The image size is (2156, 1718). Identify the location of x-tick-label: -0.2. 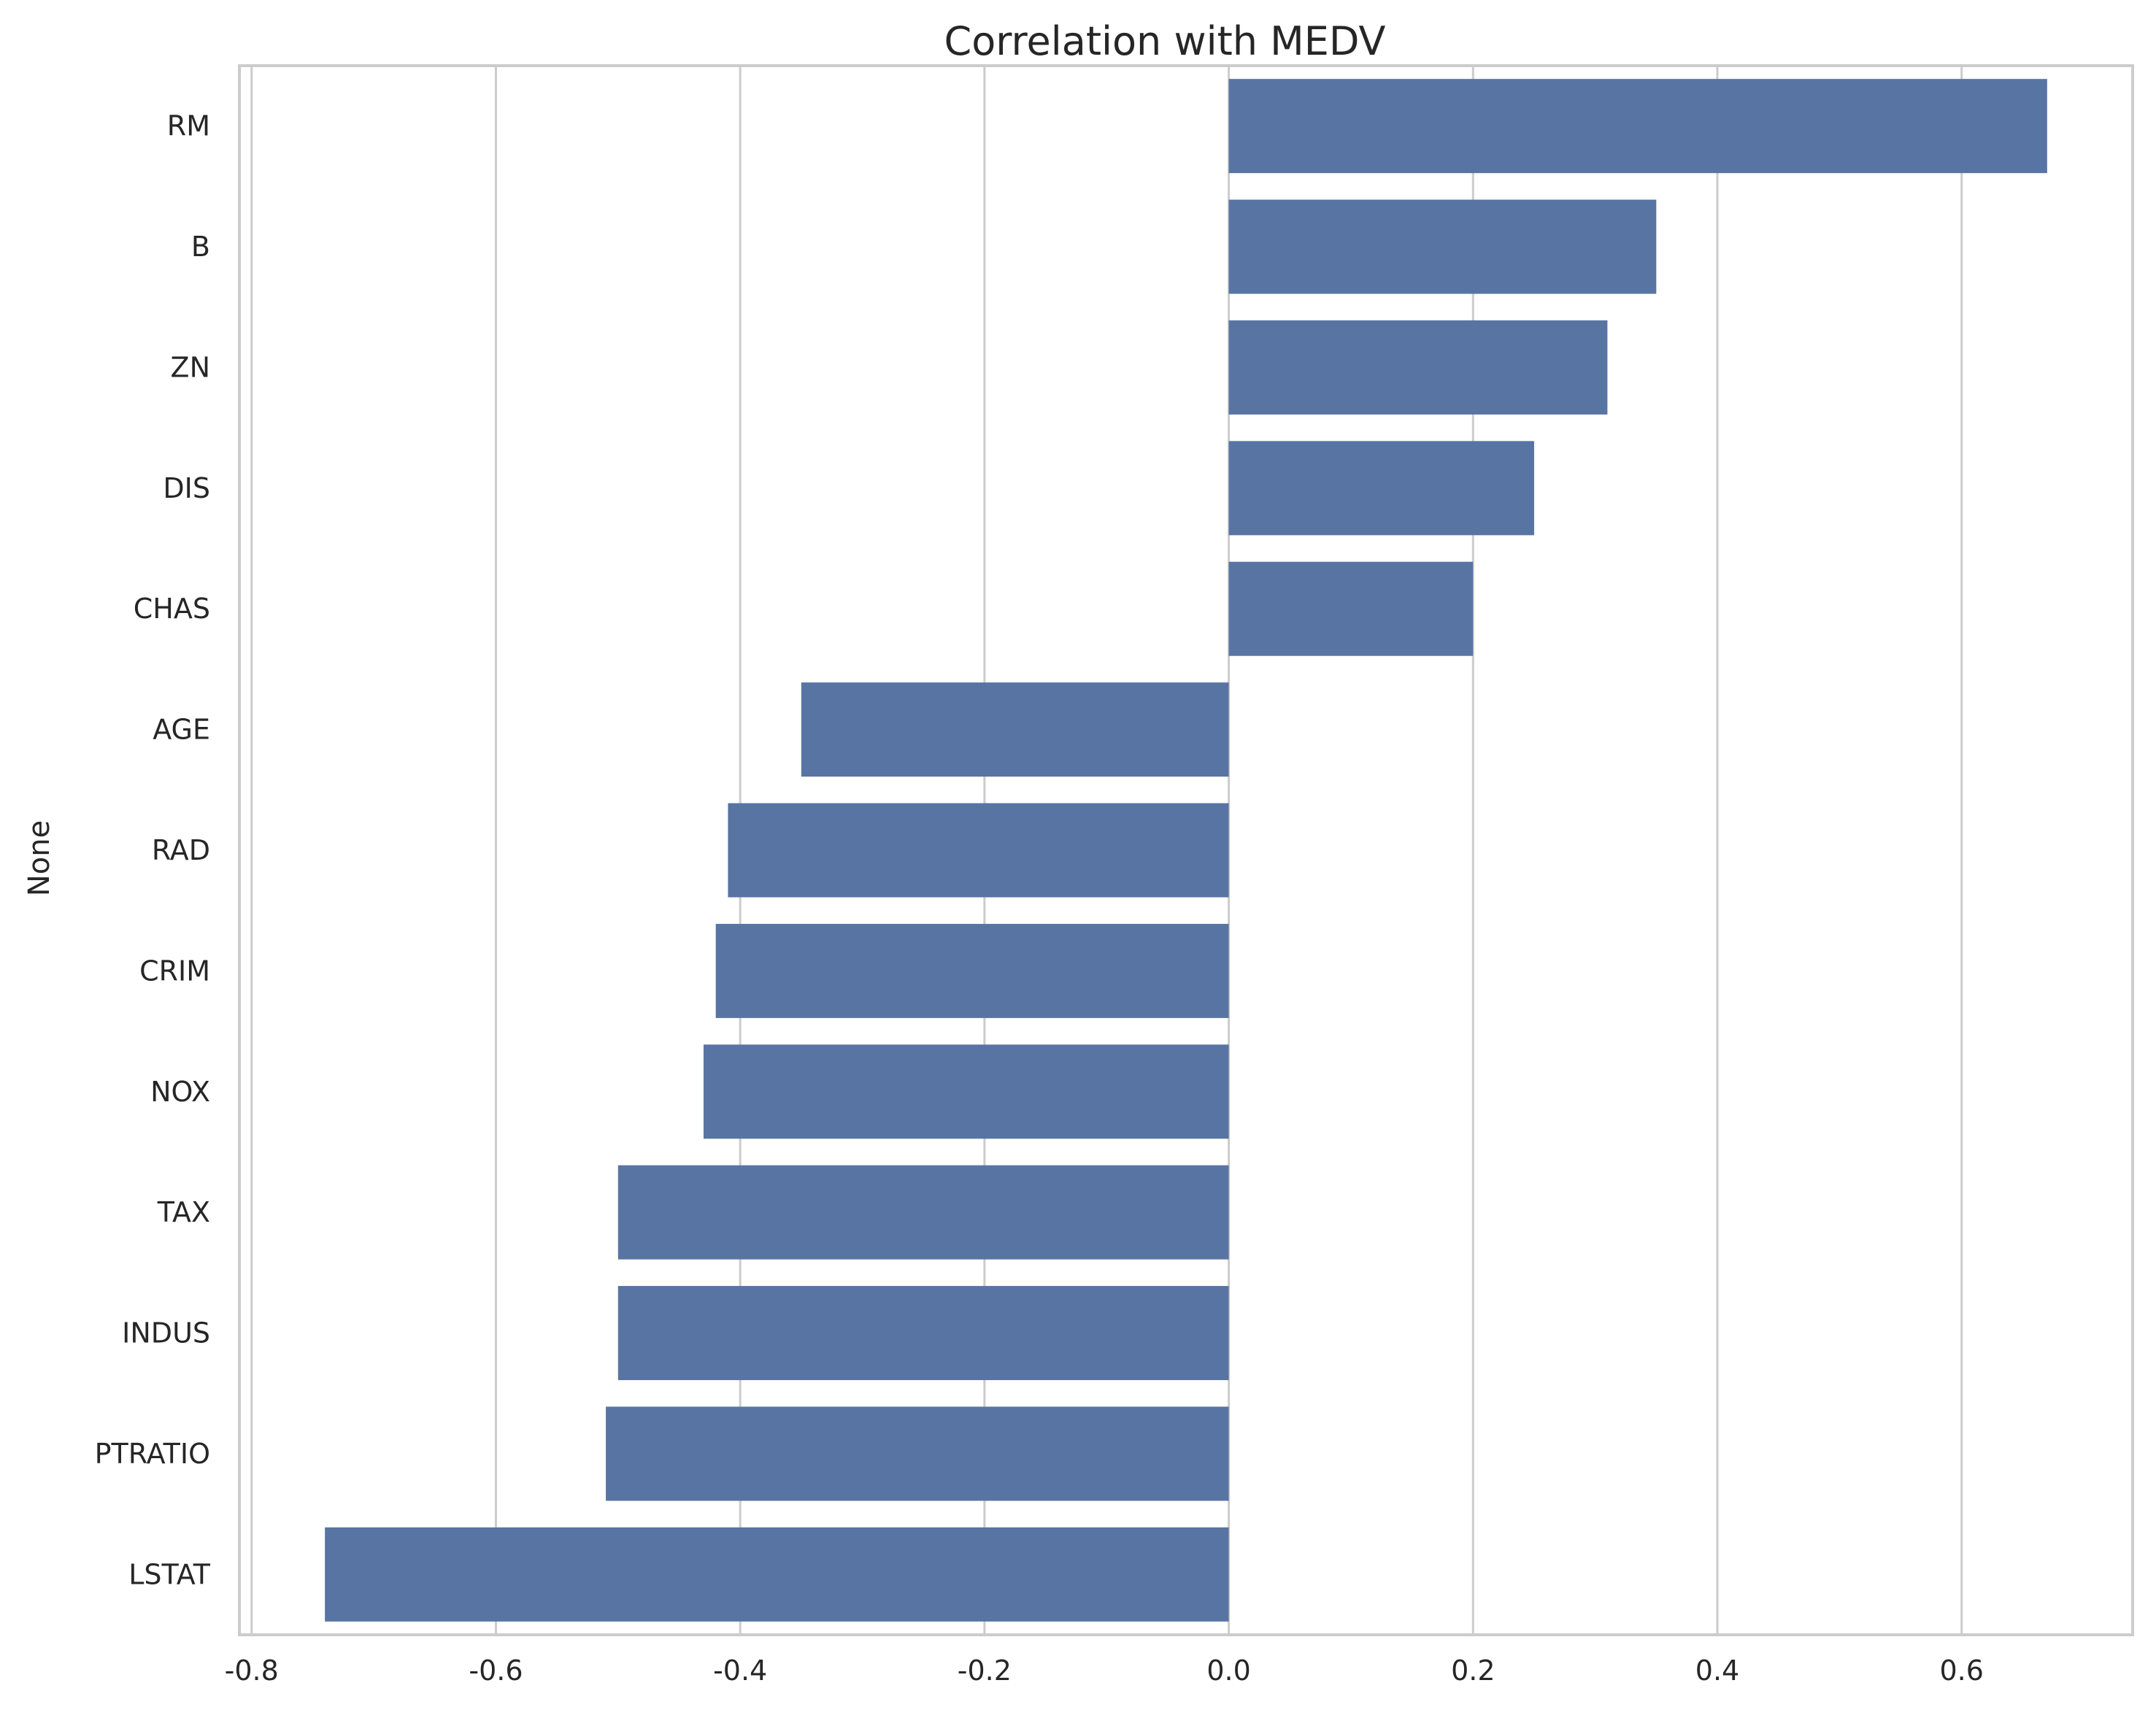
(985, 1671).